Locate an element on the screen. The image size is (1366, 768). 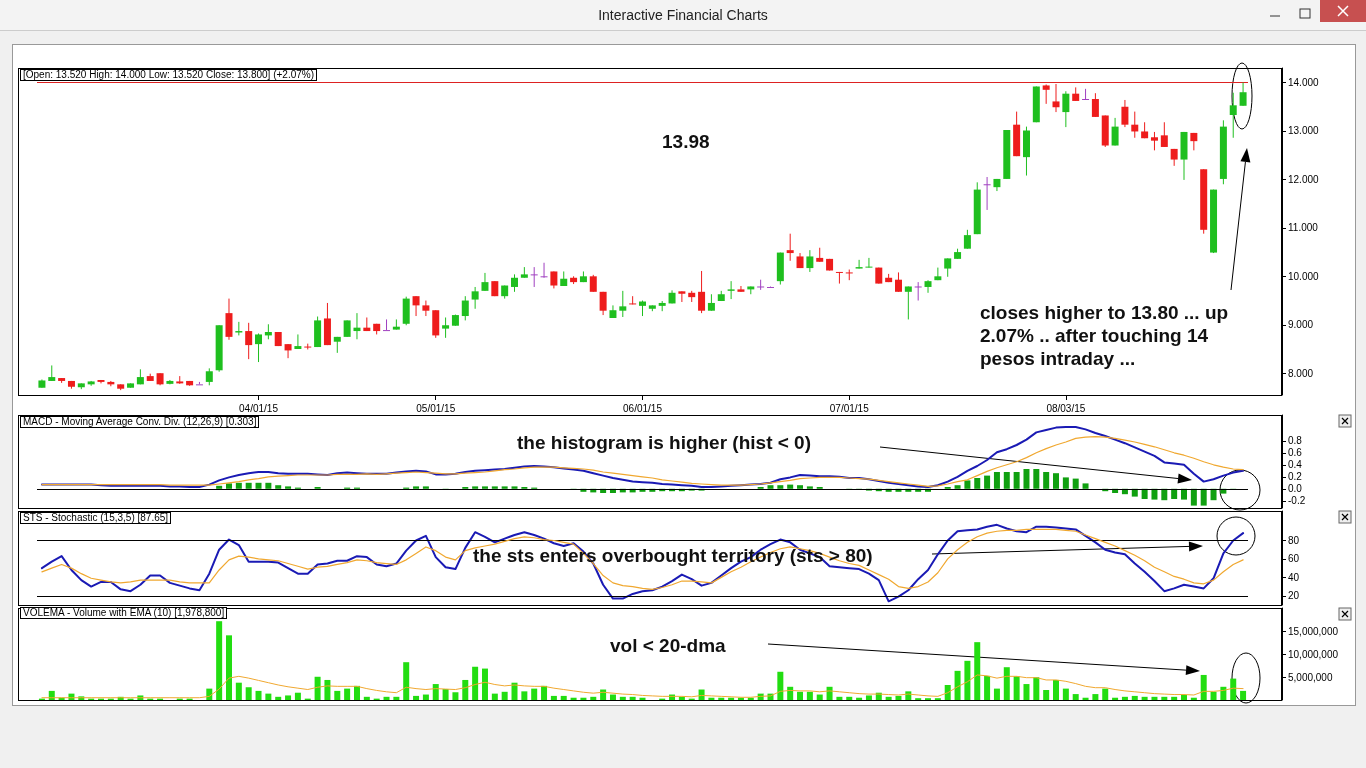
y-tick-label: 12.000 is located at coordinates (1304, 179).